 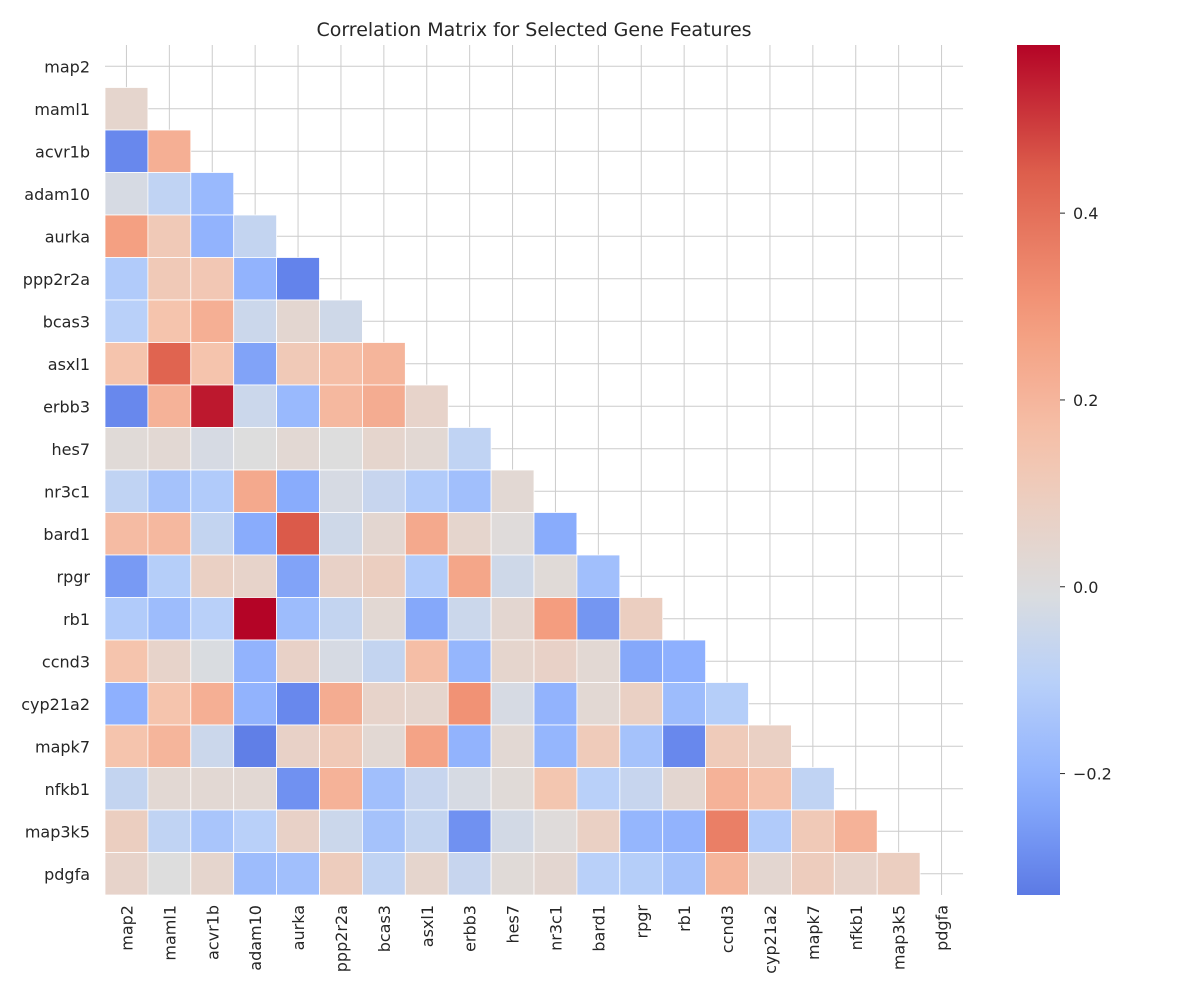 I want to click on y-tick-label: bcas3, so click(x=66, y=321).